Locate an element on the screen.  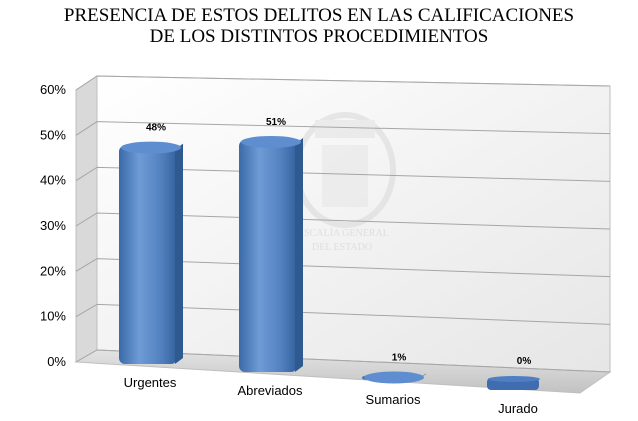
category-labels: Urgentes Abreviados Sumarios Jurado is located at coordinates (331, 395).